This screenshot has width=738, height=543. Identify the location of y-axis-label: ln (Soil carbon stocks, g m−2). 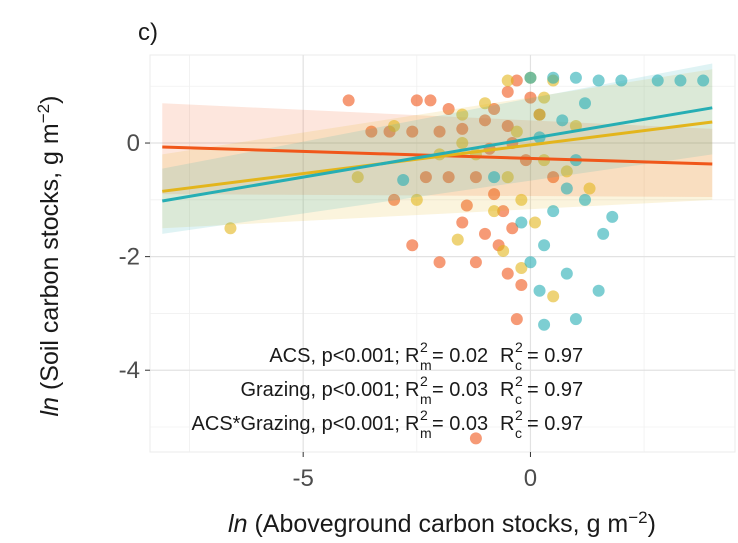
(49, 256).